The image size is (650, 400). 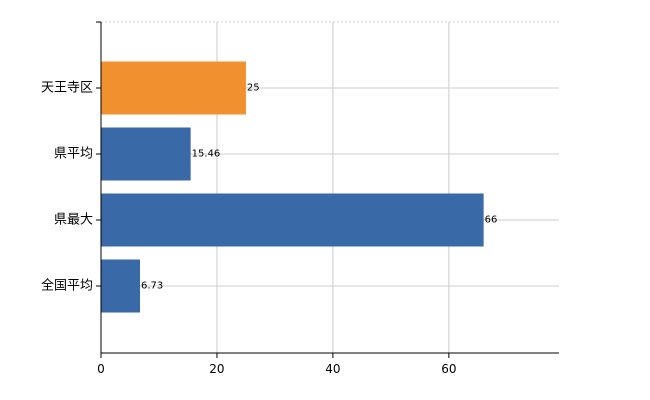 What do you see at coordinates (206, 154) in the screenshot?
I see `value-label: 15.46` at bounding box center [206, 154].